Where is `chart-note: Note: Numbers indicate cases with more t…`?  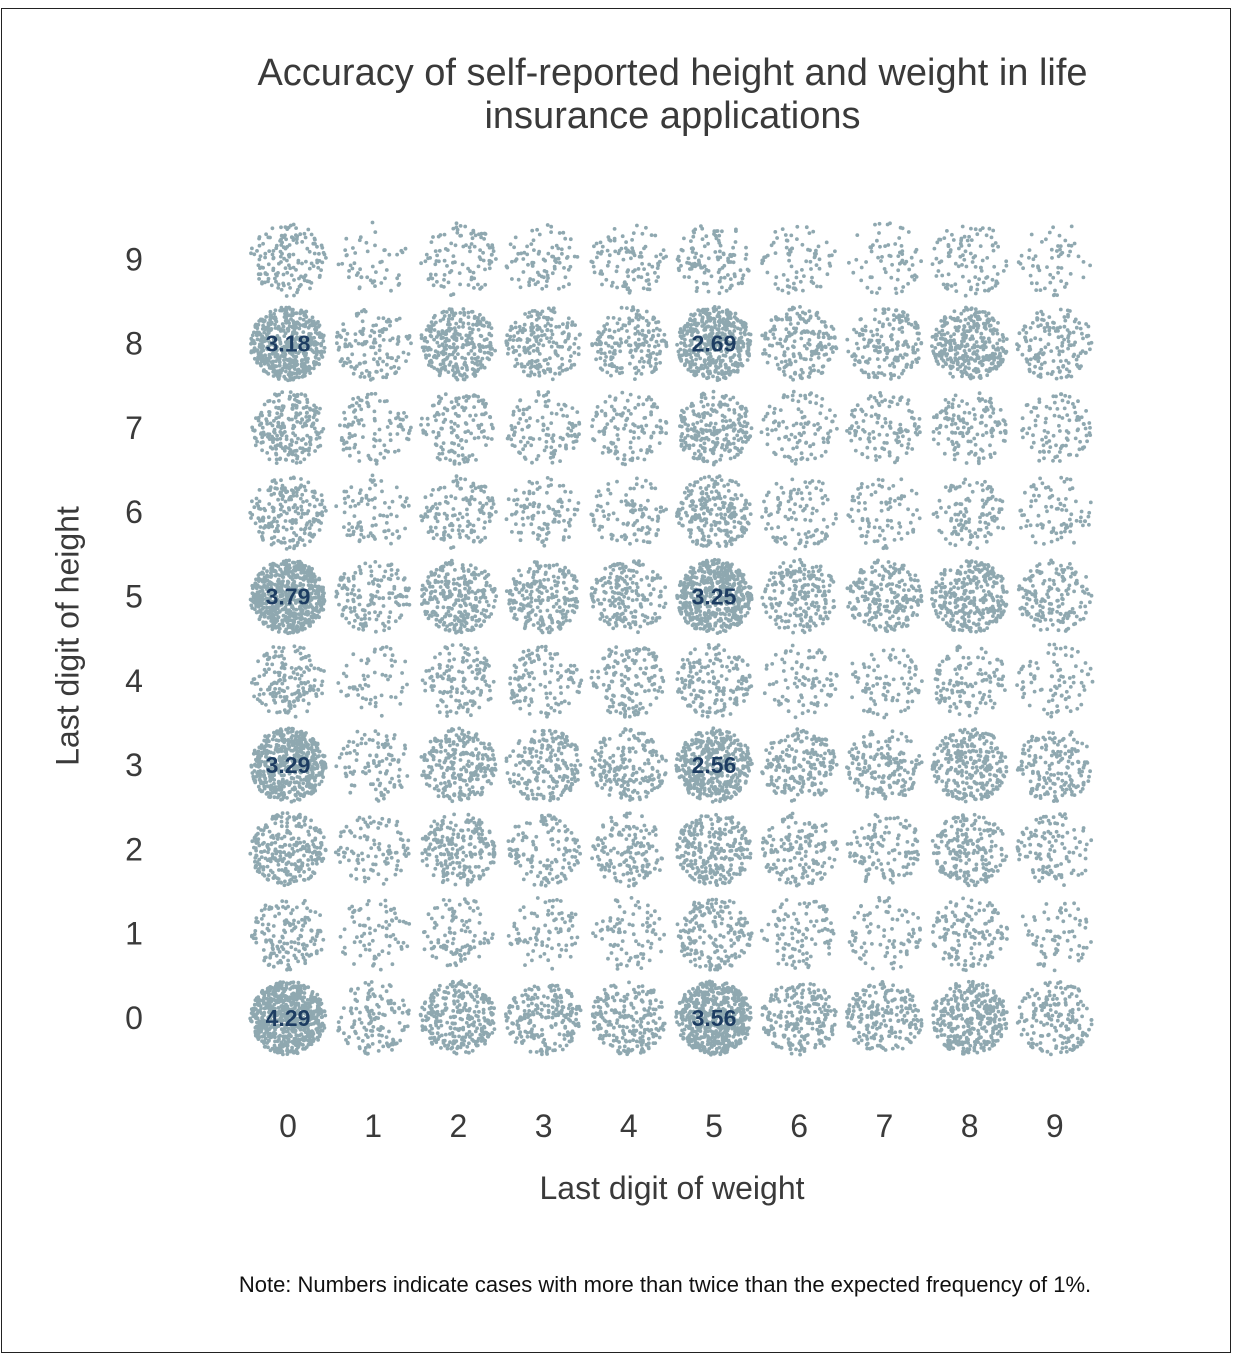
chart-note: Note: Numbers indicate cases with more t… is located at coordinates (665, 1284).